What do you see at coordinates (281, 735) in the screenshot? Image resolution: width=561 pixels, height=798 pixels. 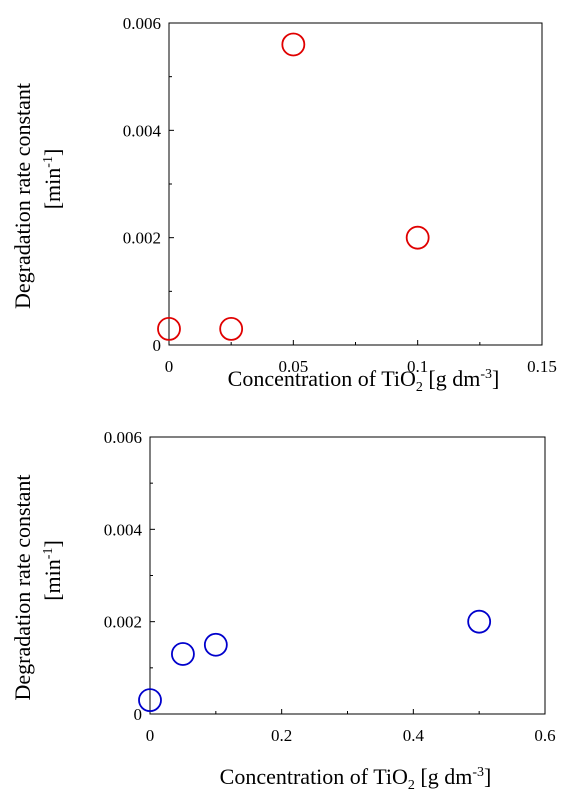 I see `x-tick-label: 0.2` at bounding box center [281, 735].